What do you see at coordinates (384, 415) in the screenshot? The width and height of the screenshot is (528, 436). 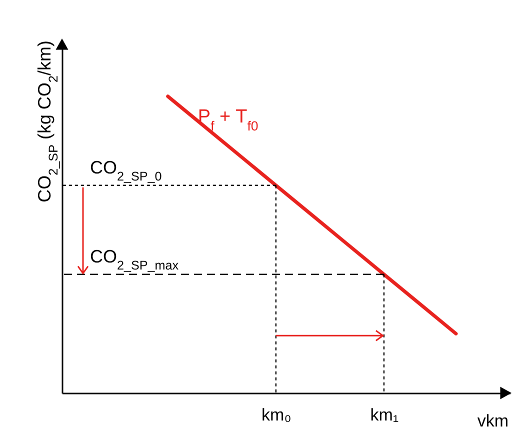 I see `x-tick-label: km₁` at bounding box center [384, 415].